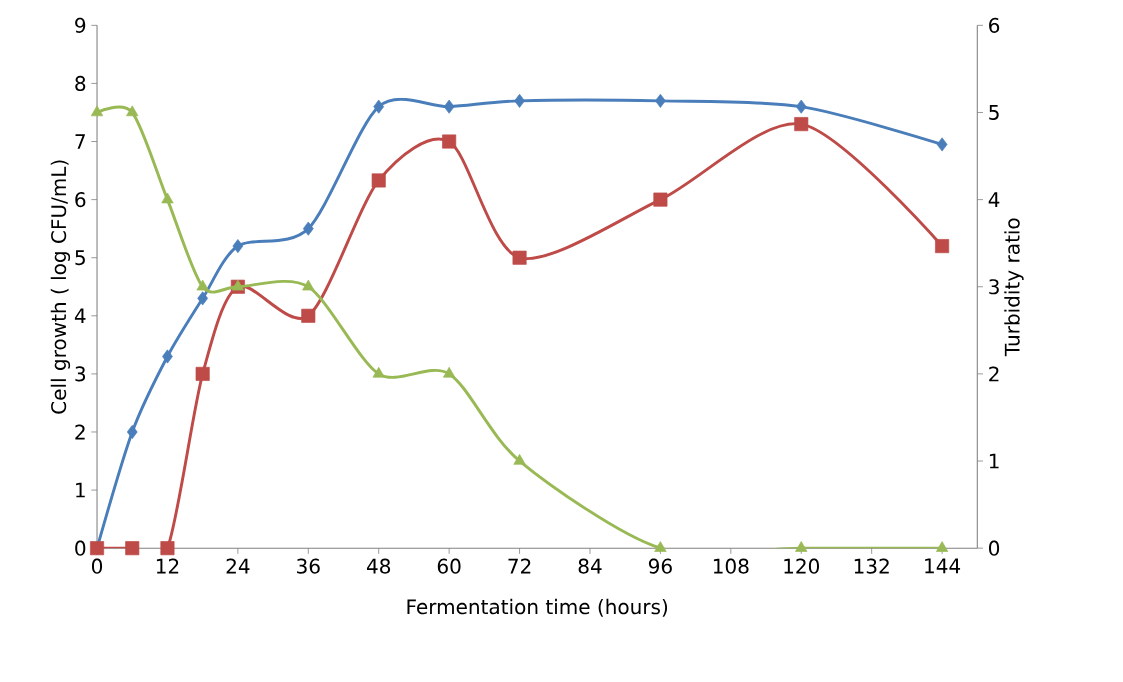 Image resolution: width=1123 pixels, height=682 pixels. What do you see at coordinates (378, 566) in the screenshot?
I see `x-tick-label: 48` at bounding box center [378, 566].